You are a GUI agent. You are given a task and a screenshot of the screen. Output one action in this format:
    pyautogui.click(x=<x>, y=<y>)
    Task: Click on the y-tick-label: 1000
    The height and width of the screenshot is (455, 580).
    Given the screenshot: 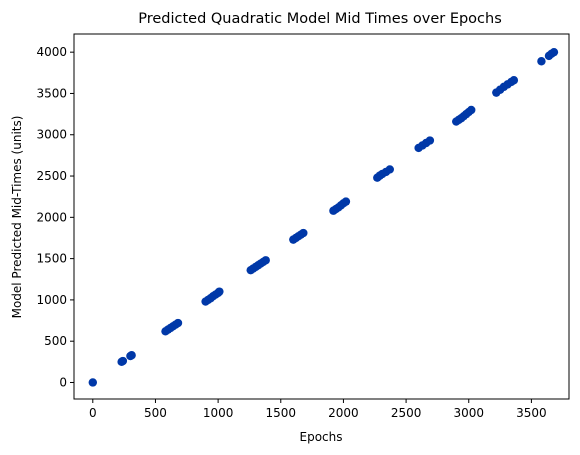 What is the action you would take?
    pyautogui.click(x=51, y=300)
    